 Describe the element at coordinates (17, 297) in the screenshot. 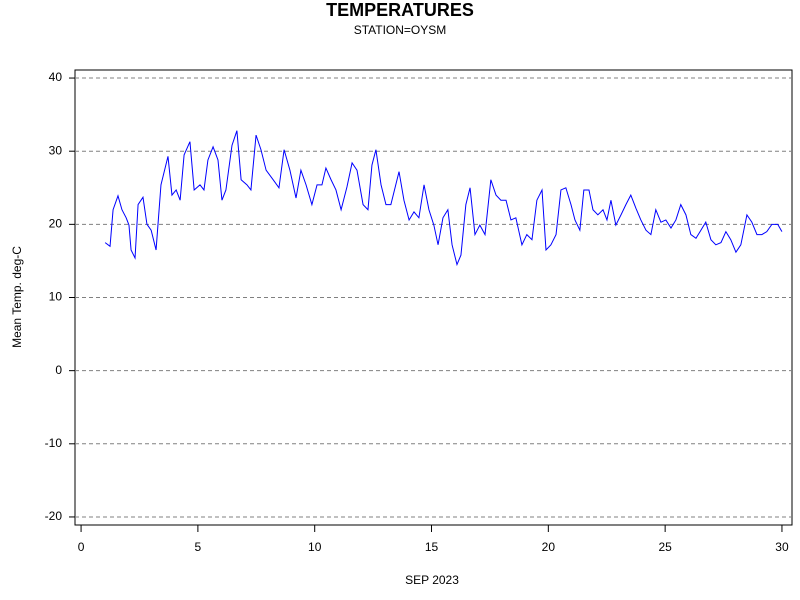

I see `y-axis-label: Mean Temp. deg-C` at that location.